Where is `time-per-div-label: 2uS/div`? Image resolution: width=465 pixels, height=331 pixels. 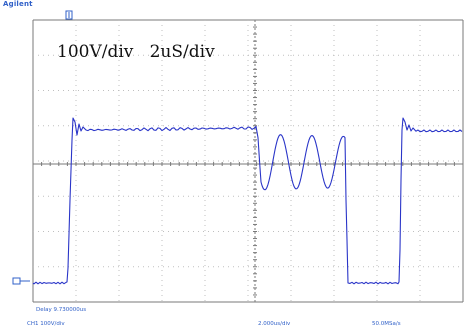 time-per-div-label: 2uS/div is located at coordinates (182, 52).